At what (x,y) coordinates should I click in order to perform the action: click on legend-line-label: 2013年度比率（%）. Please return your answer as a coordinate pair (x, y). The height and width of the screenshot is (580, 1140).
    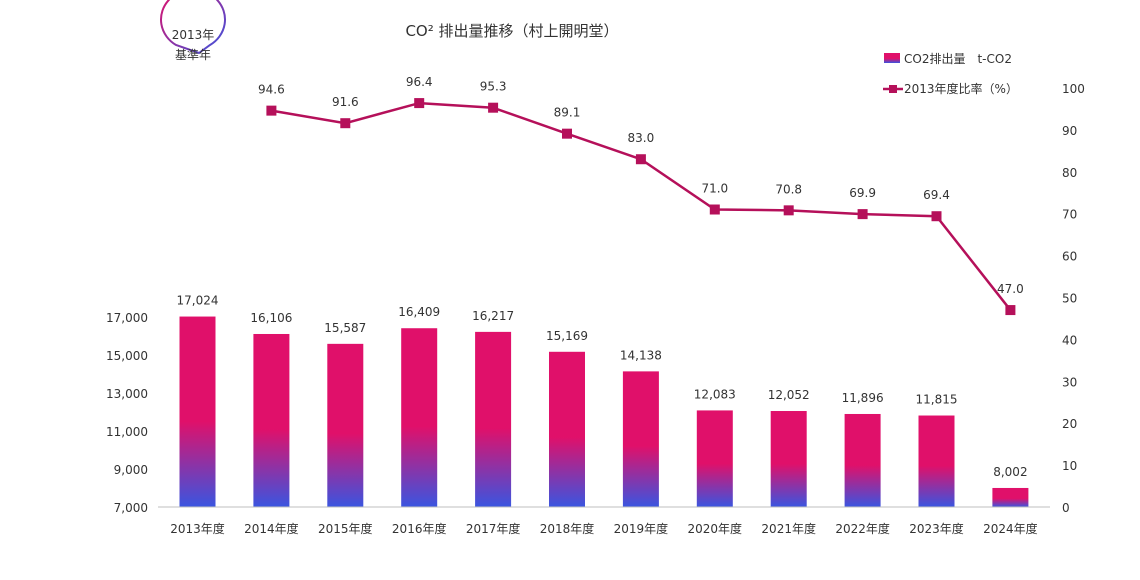
    Looking at the image, I should click on (961, 88).